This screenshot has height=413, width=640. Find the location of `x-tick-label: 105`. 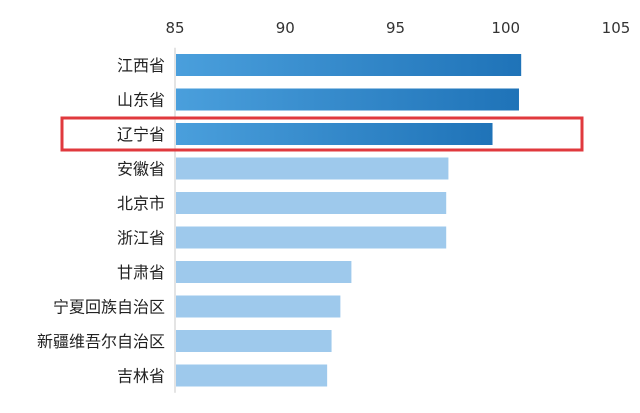

x-tick-label: 105 is located at coordinates (616, 28).